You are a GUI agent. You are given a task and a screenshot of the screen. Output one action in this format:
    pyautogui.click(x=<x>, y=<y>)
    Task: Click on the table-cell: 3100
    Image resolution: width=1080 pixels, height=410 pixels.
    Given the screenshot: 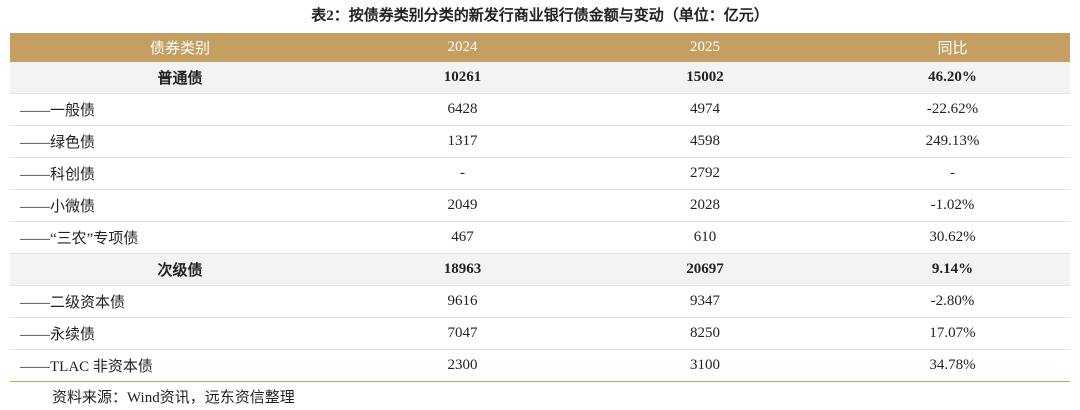 What is the action you would take?
    pyautogui.click(x=705, y=365)
    